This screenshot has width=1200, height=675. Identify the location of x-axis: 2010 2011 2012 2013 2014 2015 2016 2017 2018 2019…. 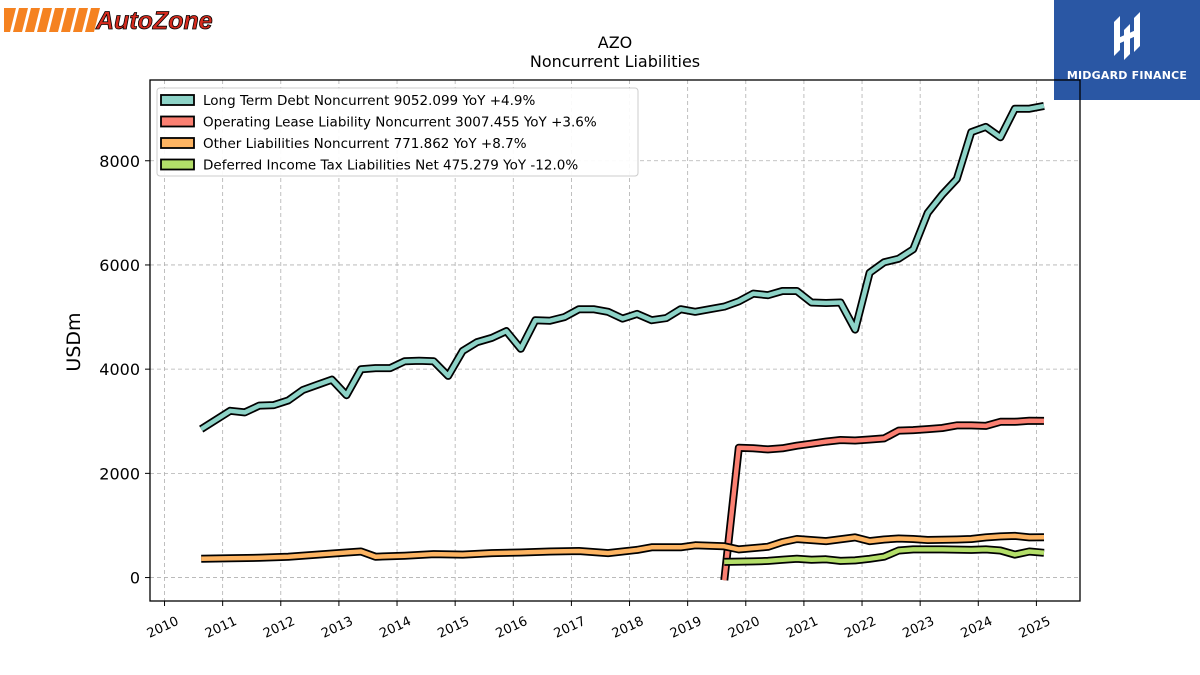
(599, 621).